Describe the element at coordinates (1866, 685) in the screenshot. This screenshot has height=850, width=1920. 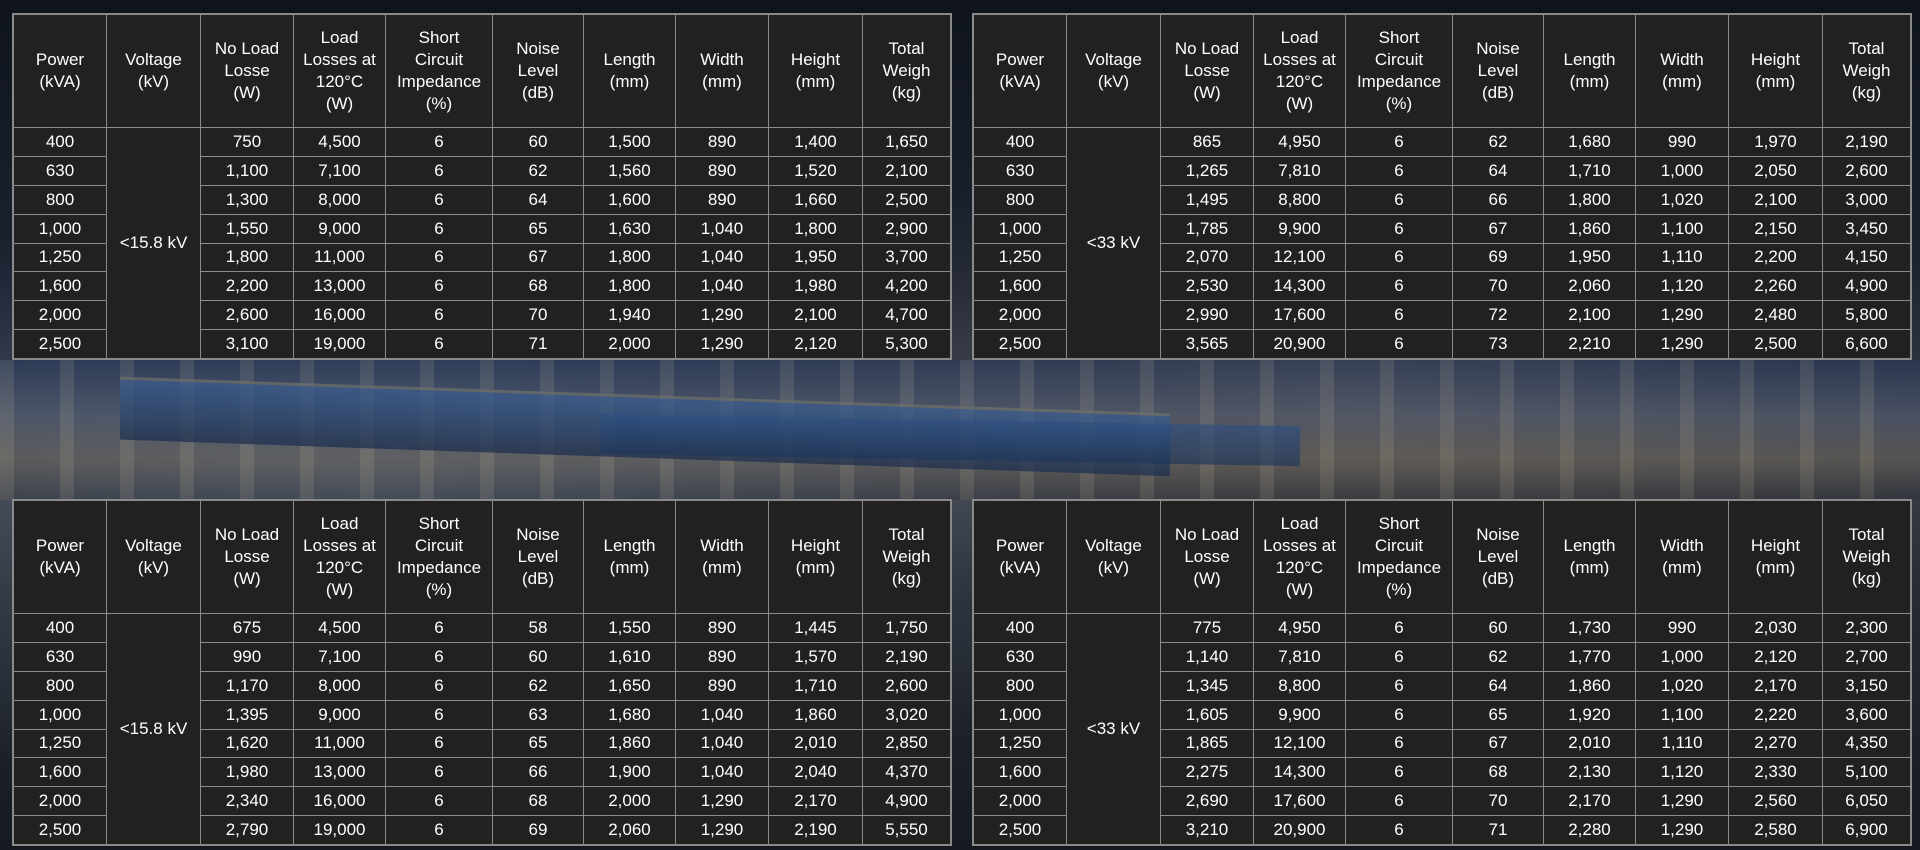
I see `weight-cell: 3,150` at that location.